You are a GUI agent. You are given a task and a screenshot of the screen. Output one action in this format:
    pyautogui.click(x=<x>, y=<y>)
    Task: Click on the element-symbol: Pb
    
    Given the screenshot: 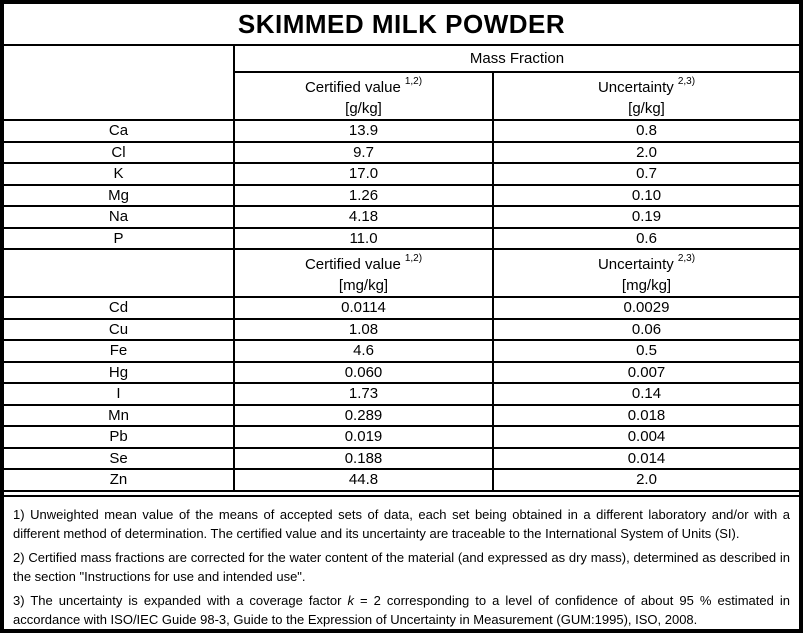 What is the action you would take?
    pyautogui.click(x=119, y=437)
    